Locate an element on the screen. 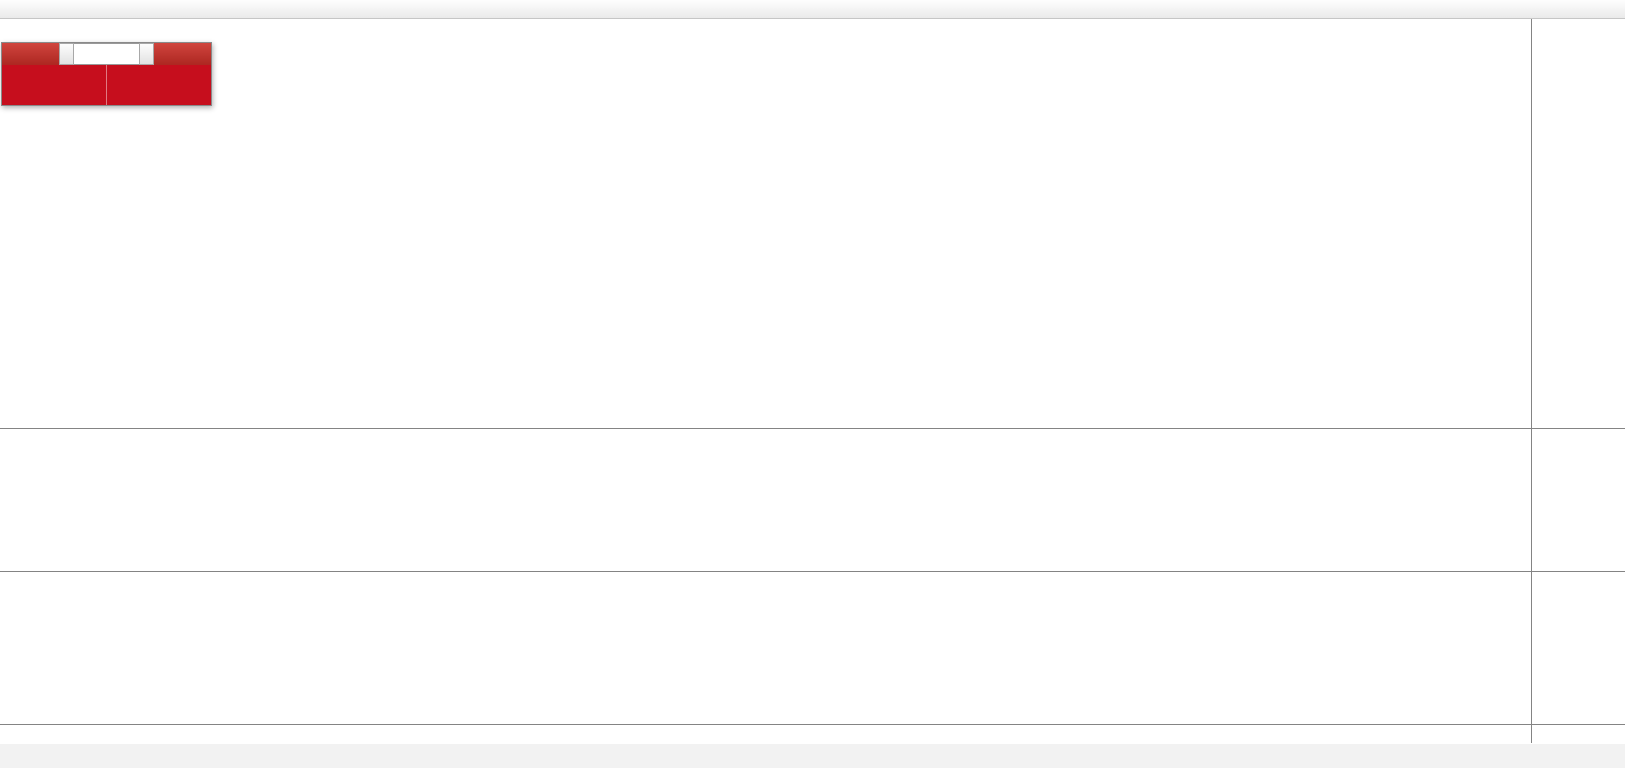 This screenshot has width=1625, height=768. price-divider is located at coordinates (106, 85).